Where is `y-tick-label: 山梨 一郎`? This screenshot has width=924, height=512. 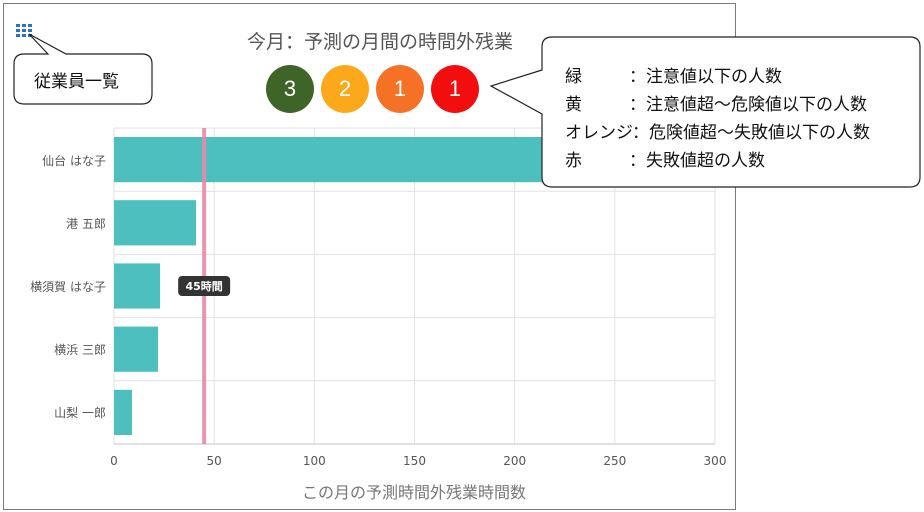
y-tick-label: 山梨 一郎 is located at coordinates (80, 413).